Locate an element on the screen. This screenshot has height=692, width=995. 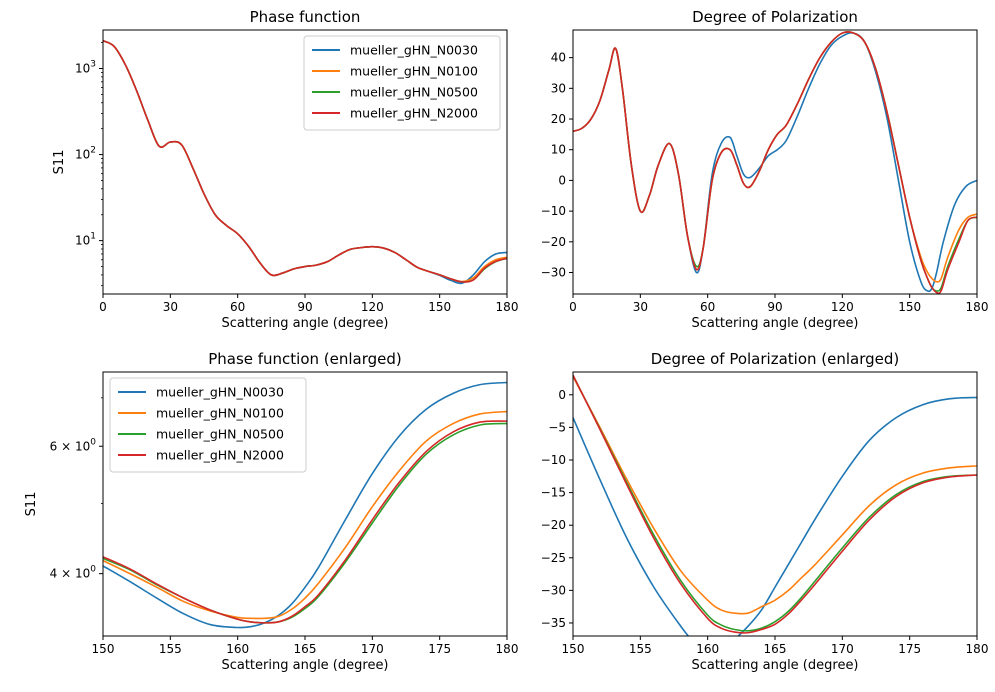
p1-xlabel: Scattering angle (degree) is located at coordinates (304, 323).